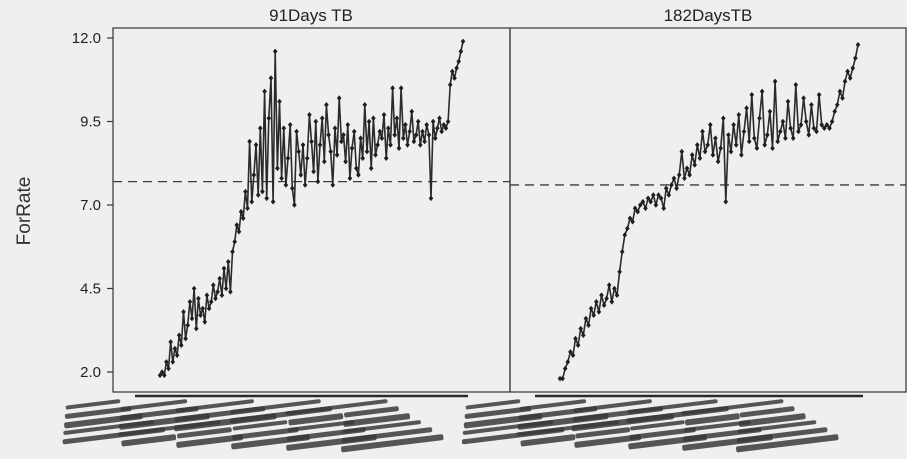 The height and width of the screenshot is (459, 907). Describe the element at coordinates (462, 423) in the screenshot. I see `x-tick-labels` at that location.